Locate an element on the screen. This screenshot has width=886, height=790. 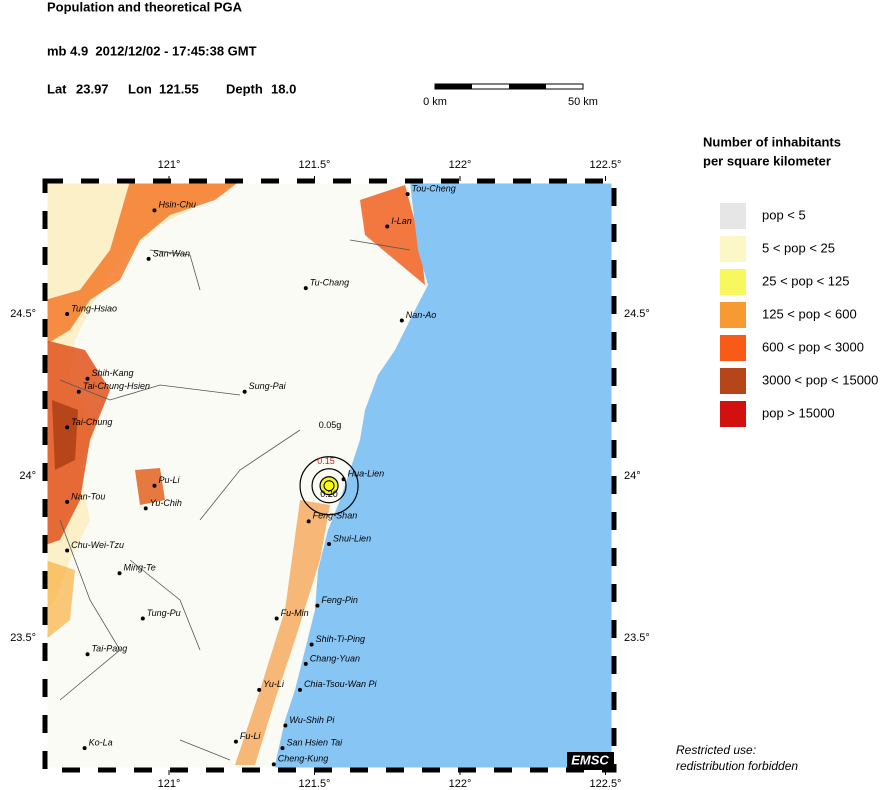
pga-ring is located at coordinates (329, 486).